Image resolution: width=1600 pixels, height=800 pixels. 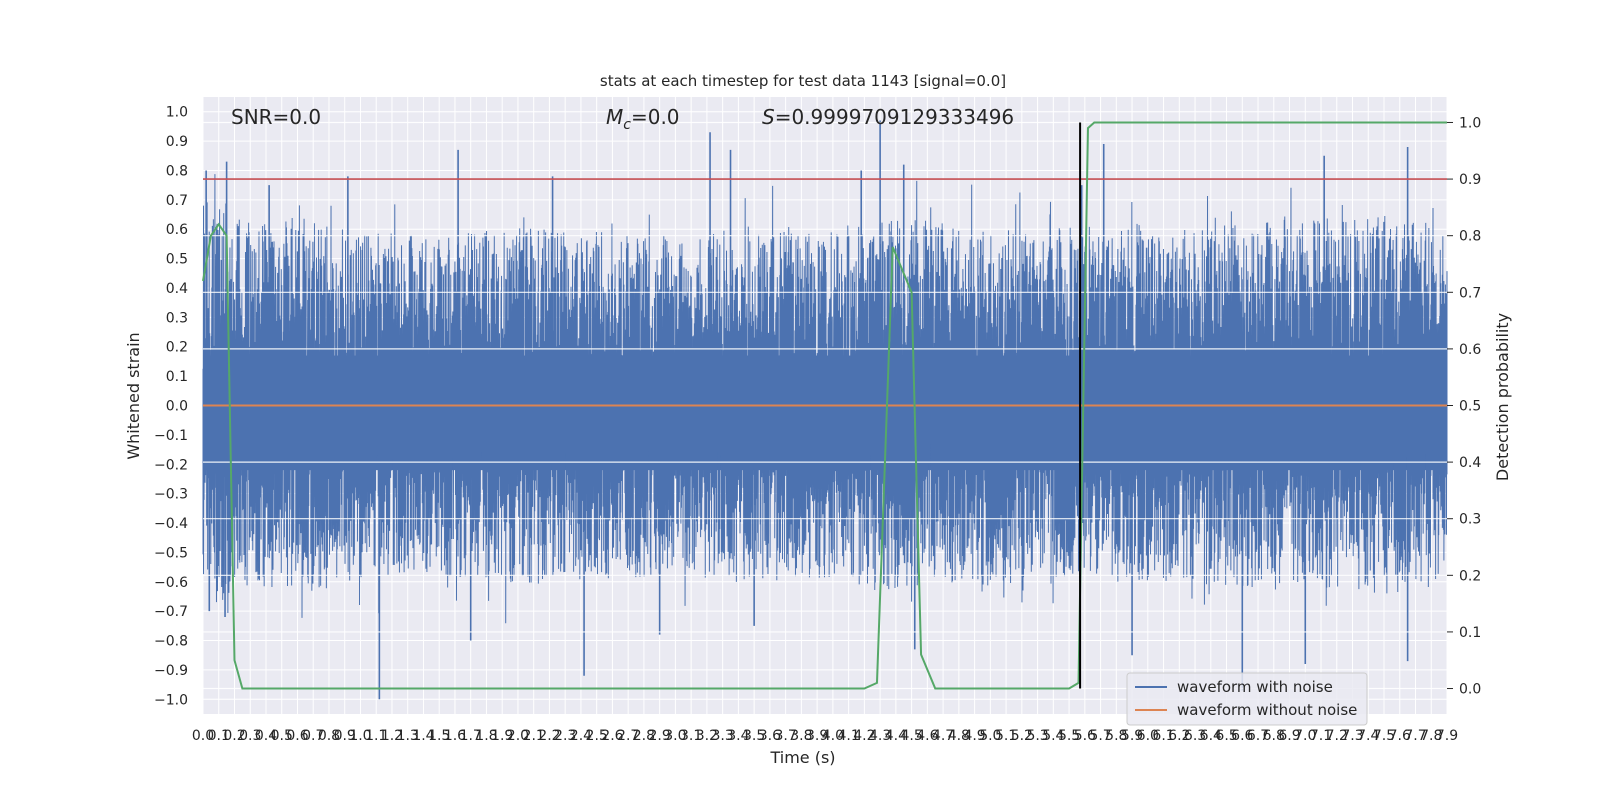 What do you see at coordinates (1384, 736) in the screenshot?
I see `x-tick-label: 7.5` at bounding box center [1384, 736].